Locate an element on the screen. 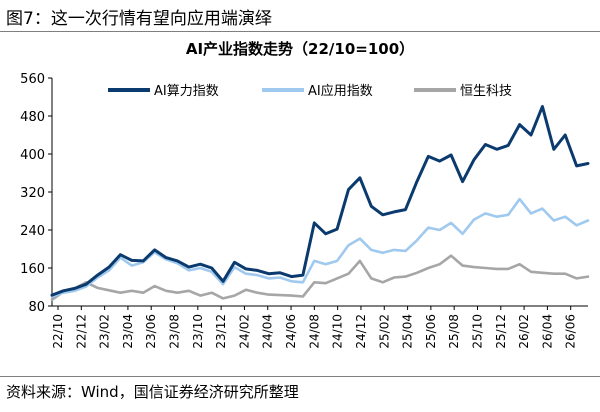 This screenshot has height=412, width=600. y-tick-label: 160 is located at coordinates (32, 269).